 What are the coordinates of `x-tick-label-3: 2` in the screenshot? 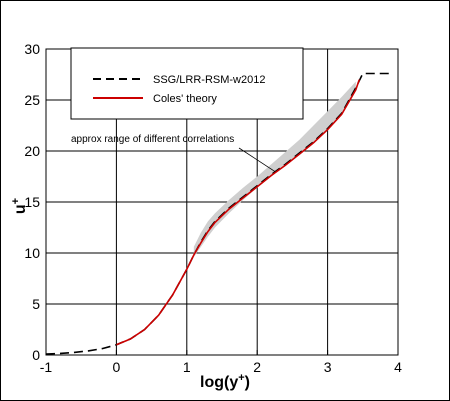 It's located at (257, 367).